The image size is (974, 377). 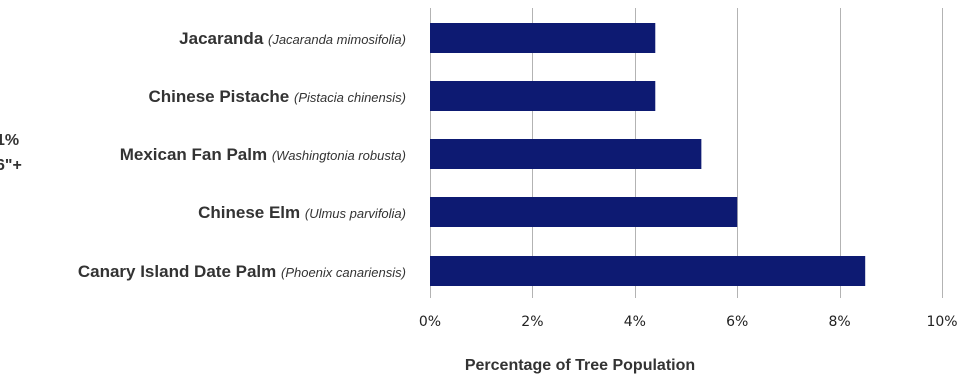 I want to click on y-tick-label-2: Mexican Fan Palm (Washingtonia robusta), so click(x=263, y=154).